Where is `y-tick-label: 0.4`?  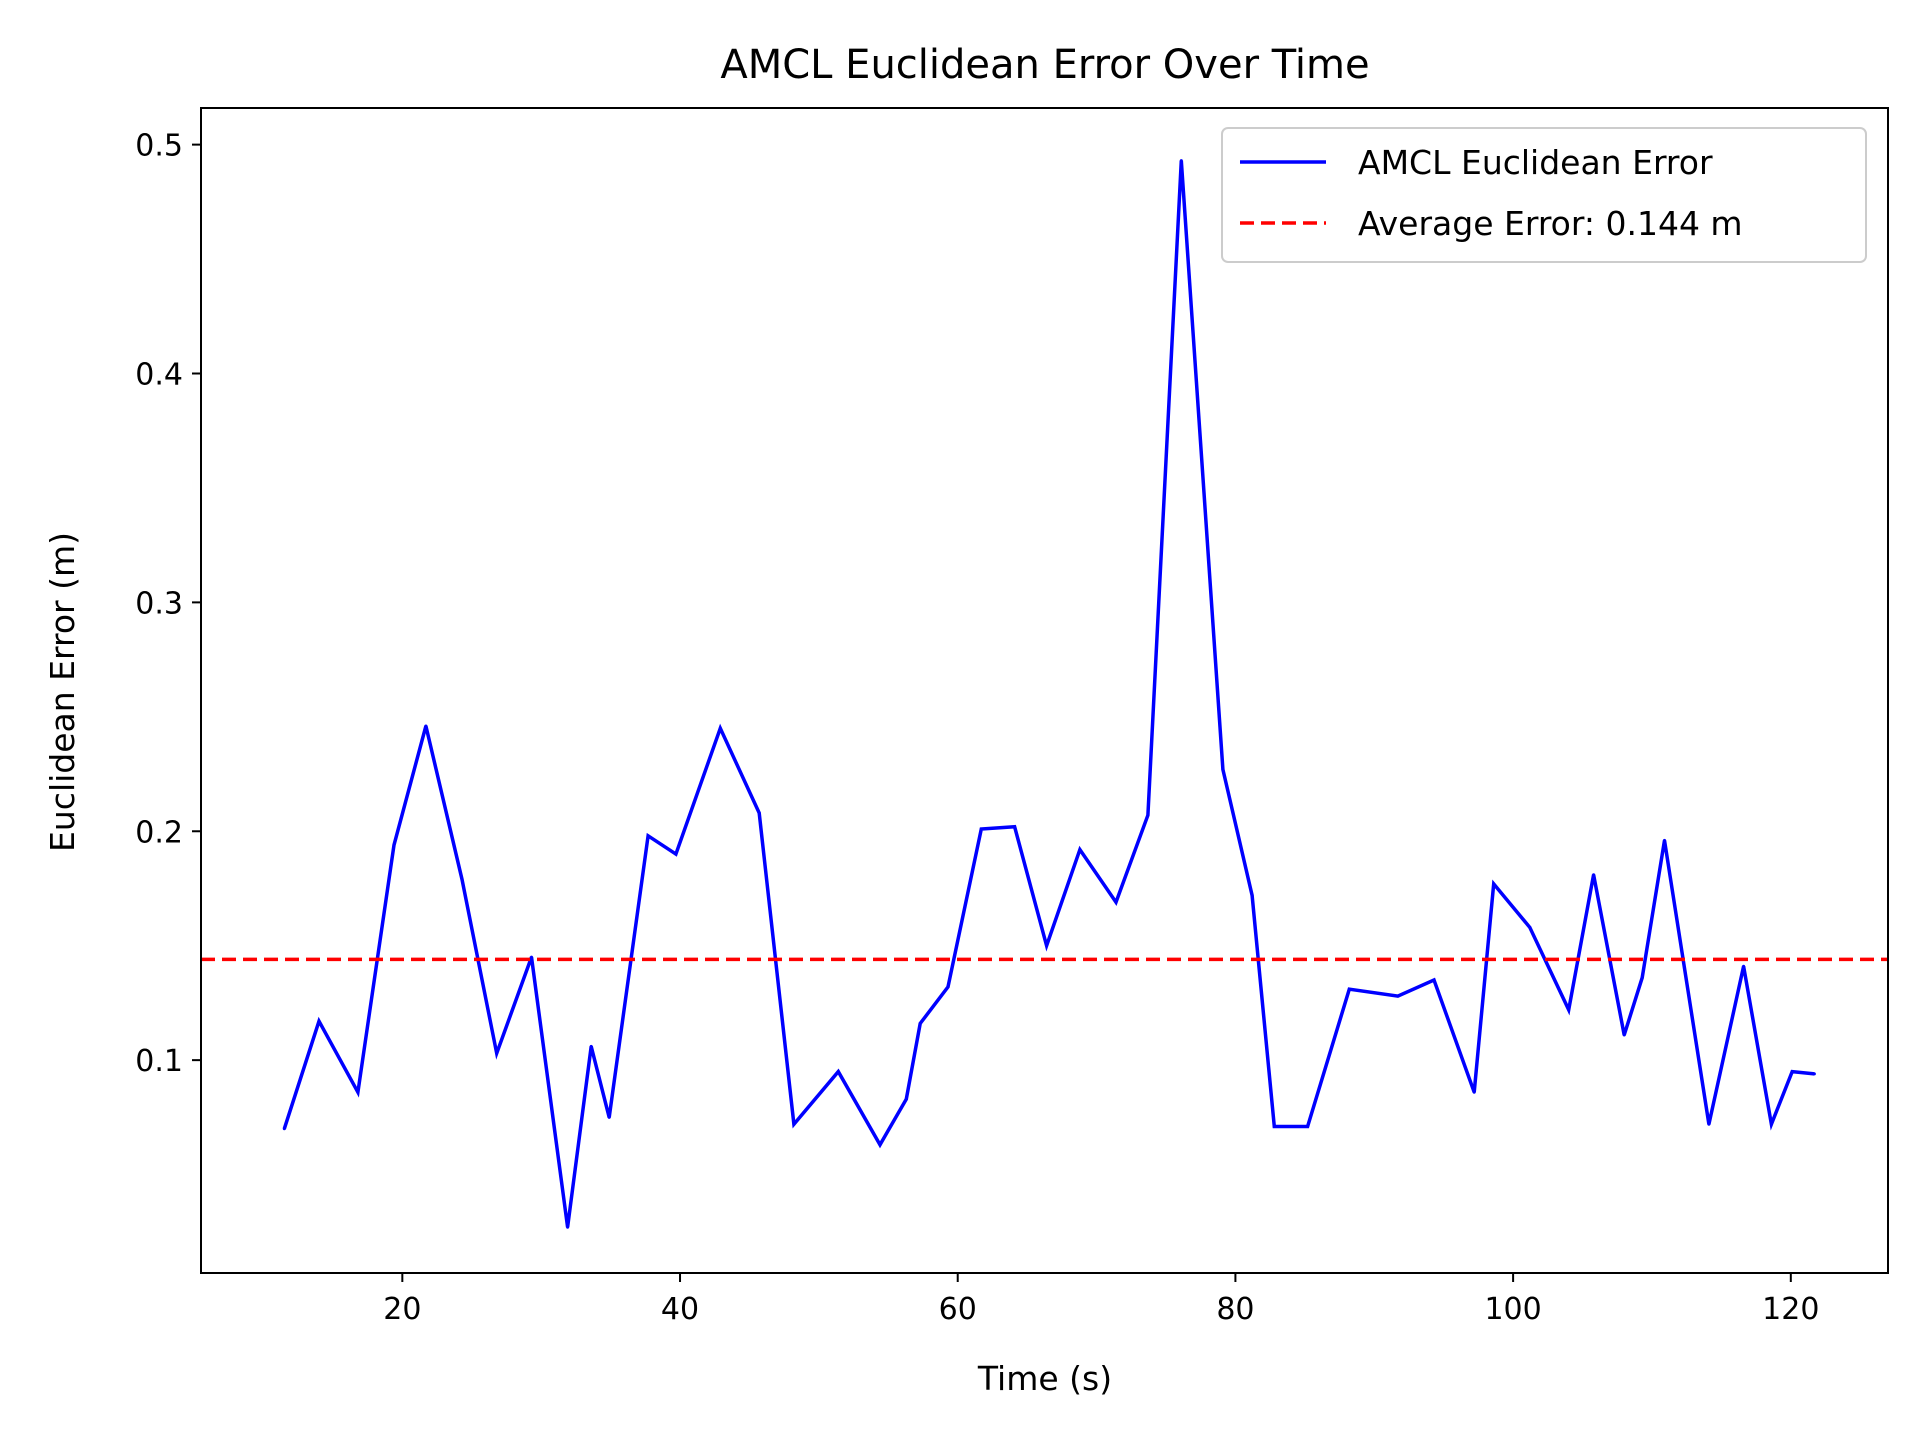
y-tick-label: 0.4 is located at coordinates (159, 375).